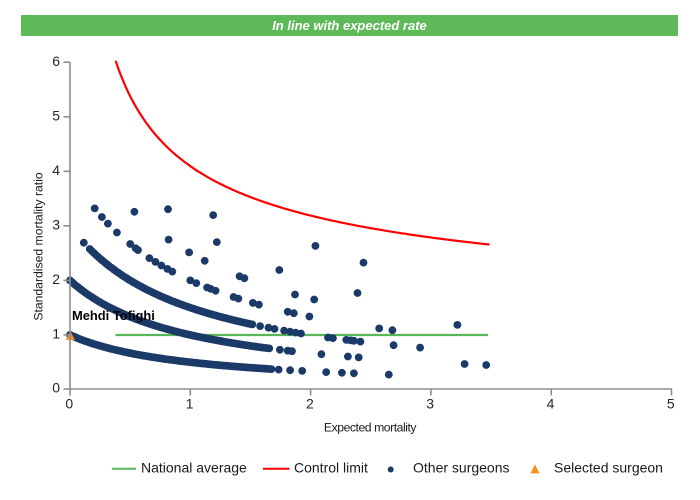 The image size is (700, 500). Describe the element at coordinates (38, 246) in the screenshot. I see `svg-text: Standardised mortality ratio` at that location.